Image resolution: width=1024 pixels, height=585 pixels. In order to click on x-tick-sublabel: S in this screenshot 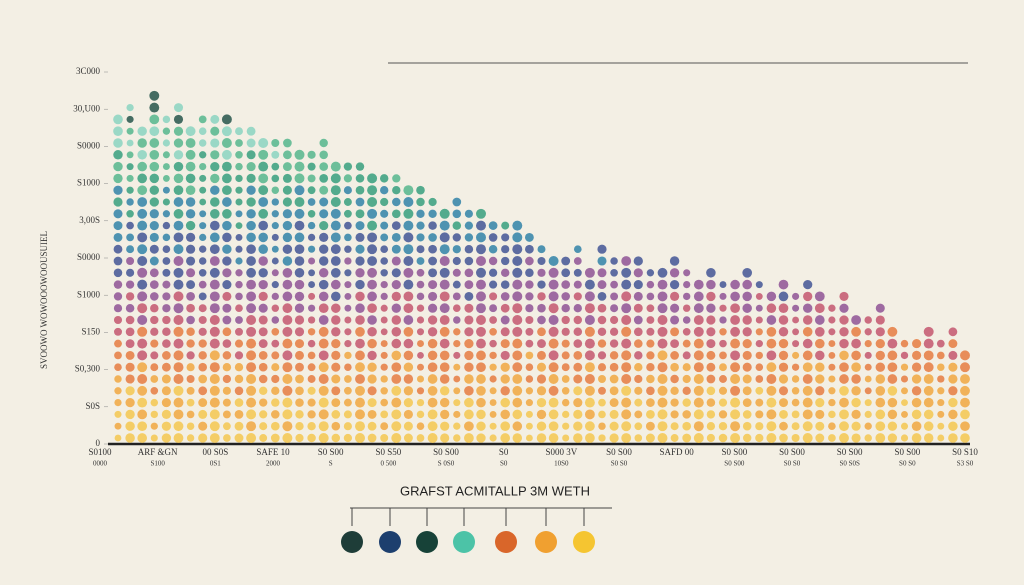, I will do `click(331, 464)`.